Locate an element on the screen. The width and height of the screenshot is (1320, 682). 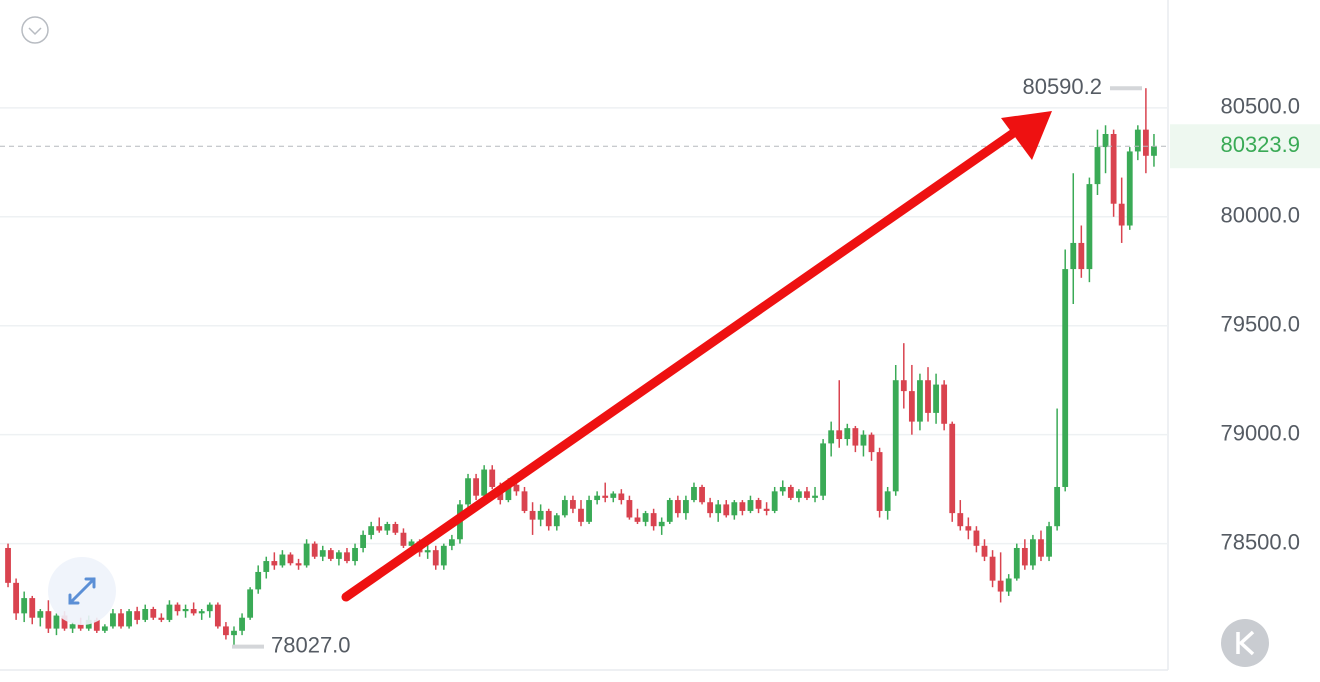
icon-chevron is located at coordinates (35, 31).